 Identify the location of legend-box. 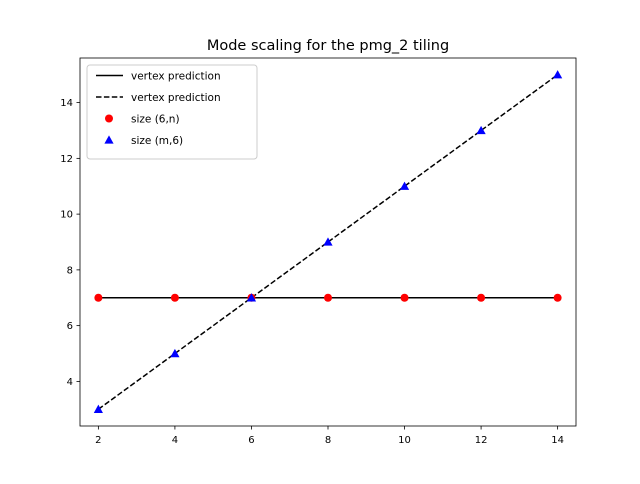
(172, 112).